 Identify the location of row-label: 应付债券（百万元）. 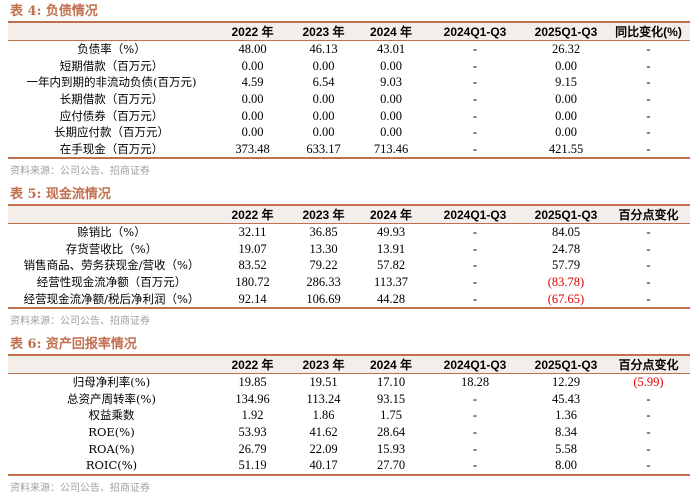
(111, 115).